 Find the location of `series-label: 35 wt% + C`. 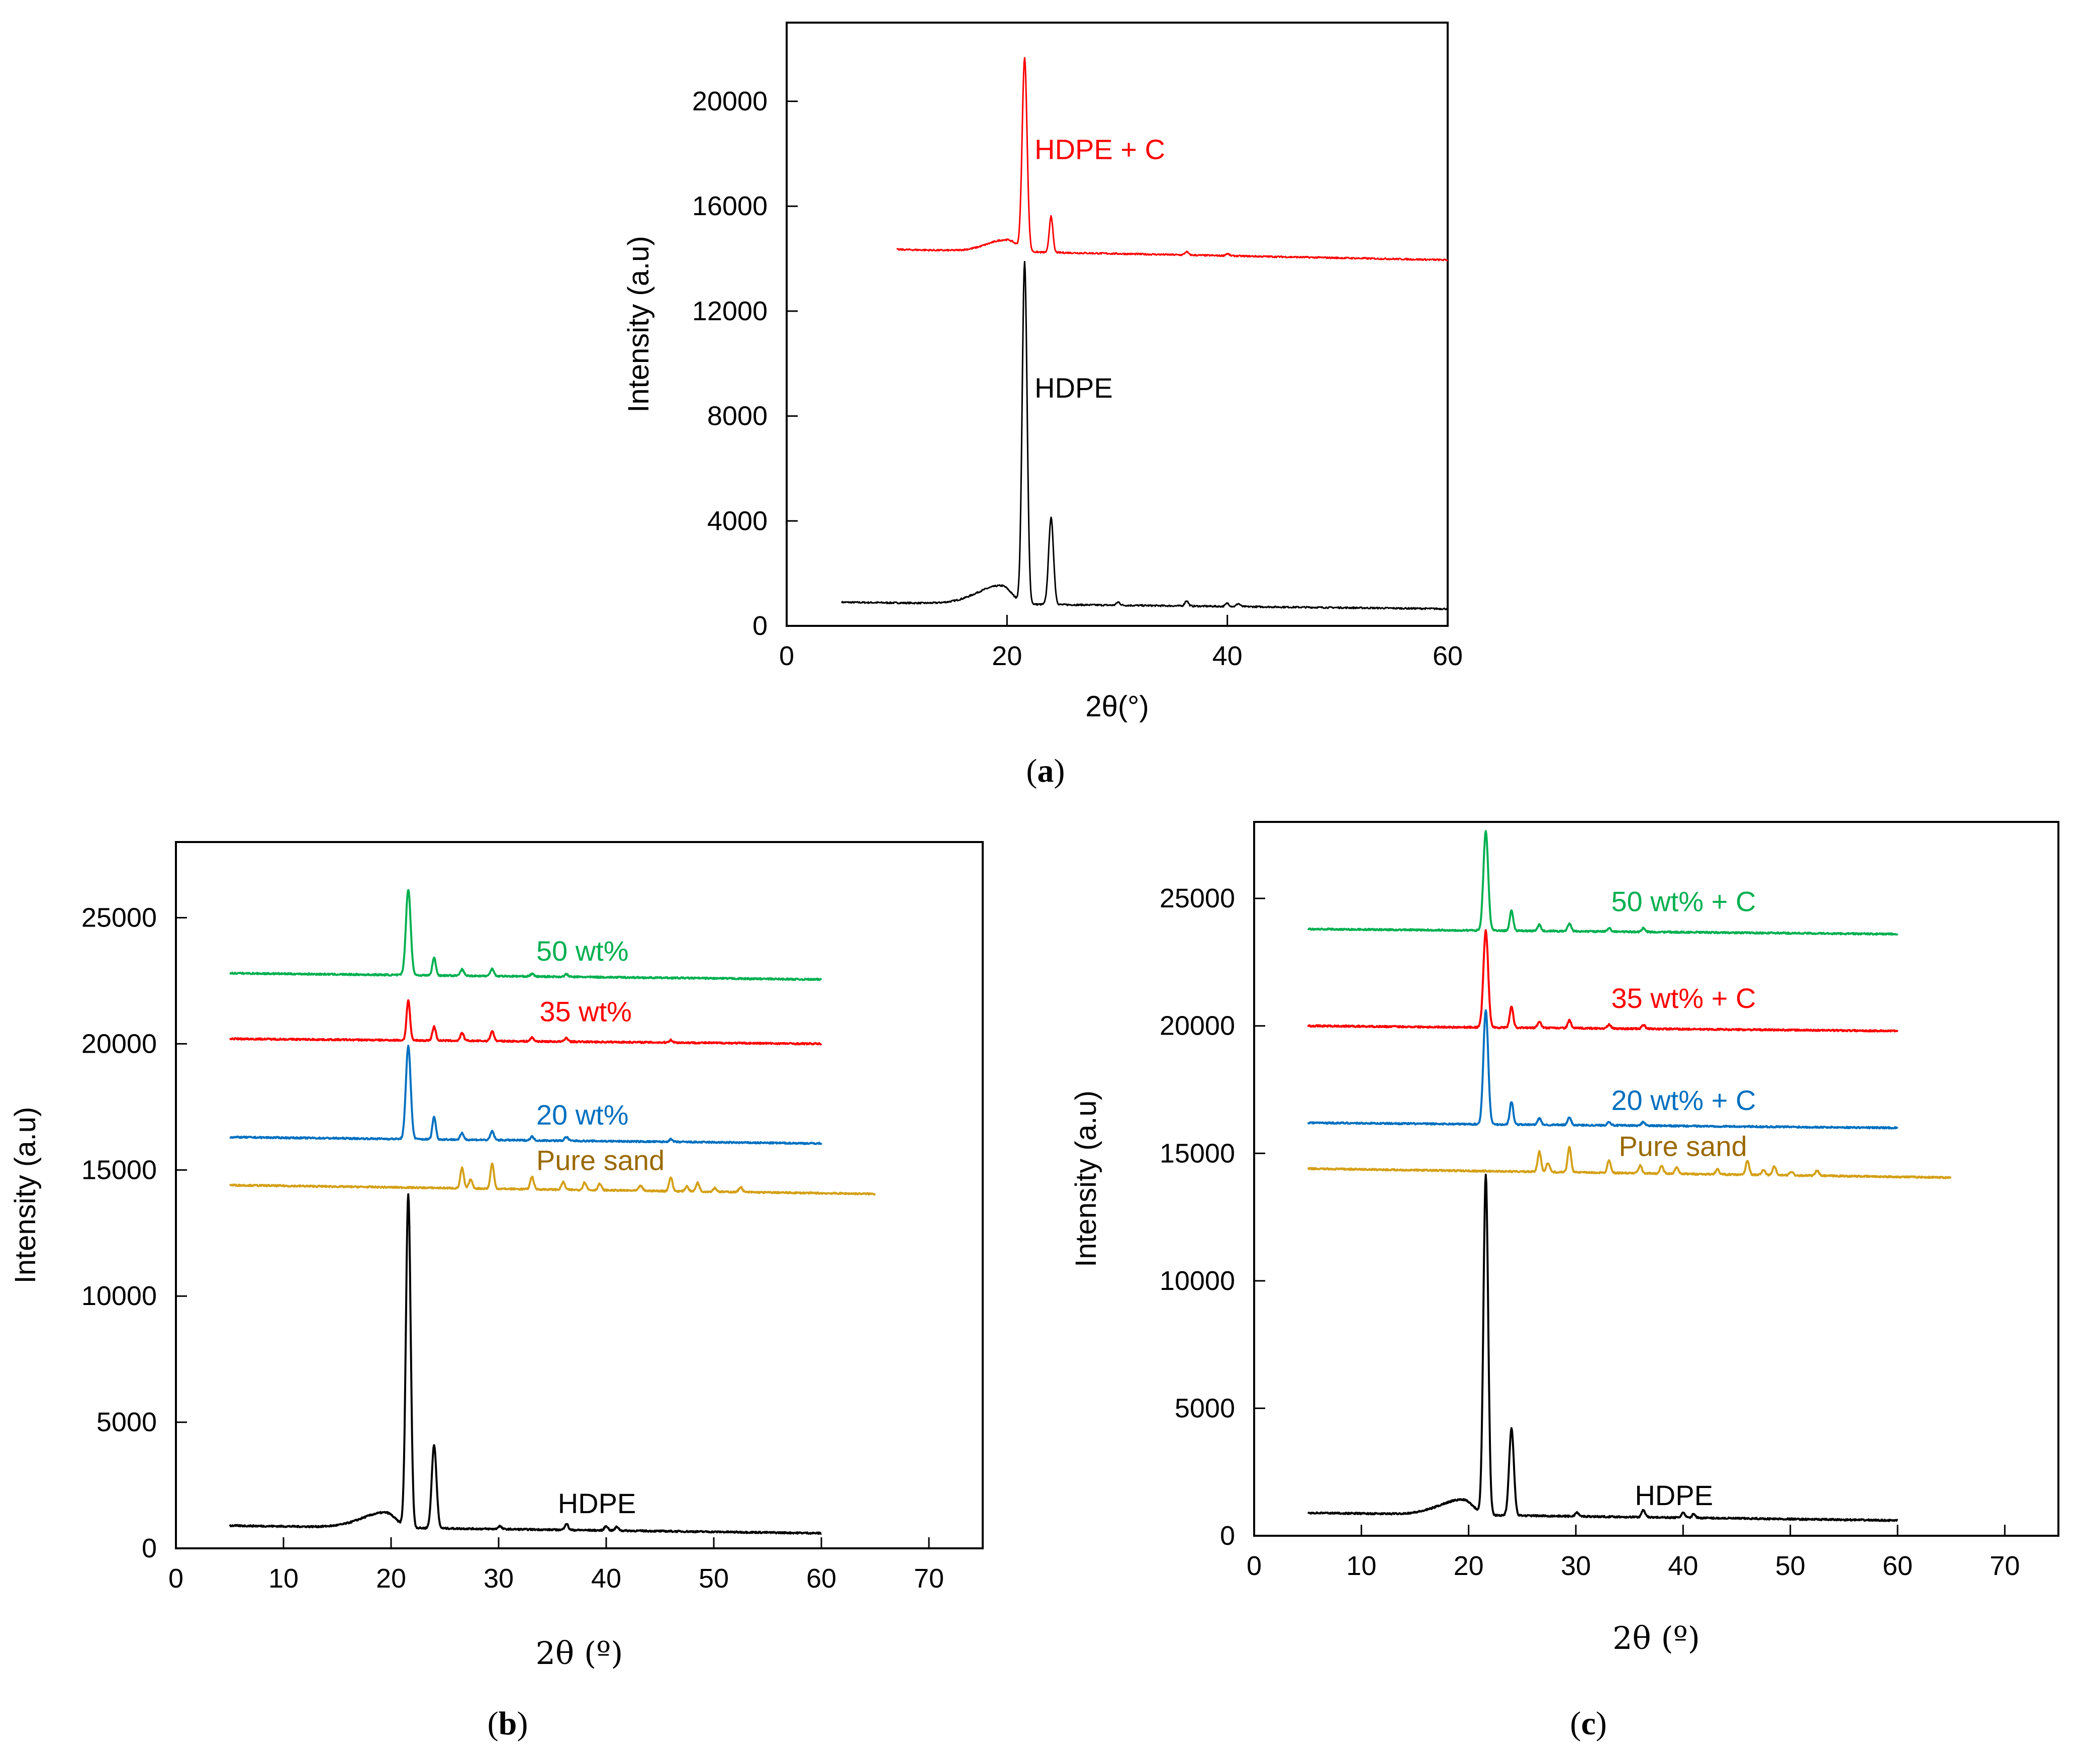

series-label: 35 wt% + C is located at coordinates (1683, 998).